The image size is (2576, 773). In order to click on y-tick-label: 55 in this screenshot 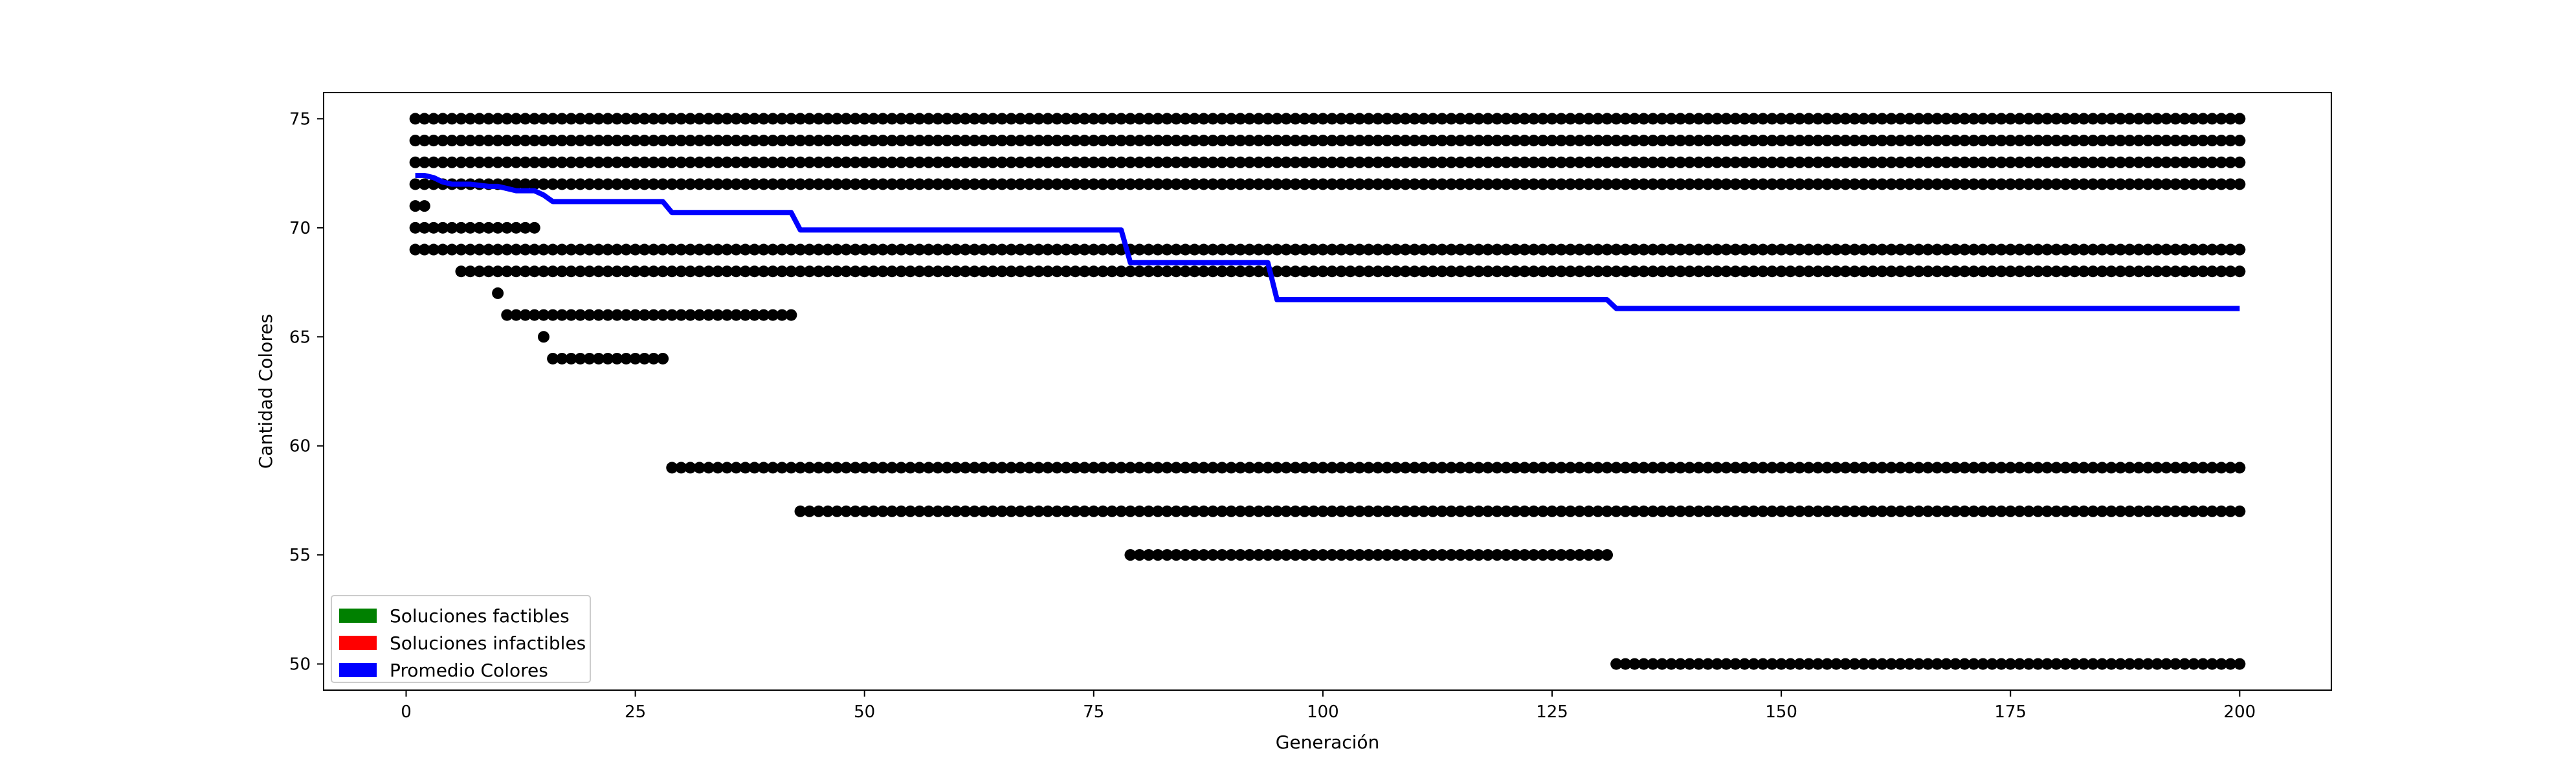, I will do `click(300, 555)`.